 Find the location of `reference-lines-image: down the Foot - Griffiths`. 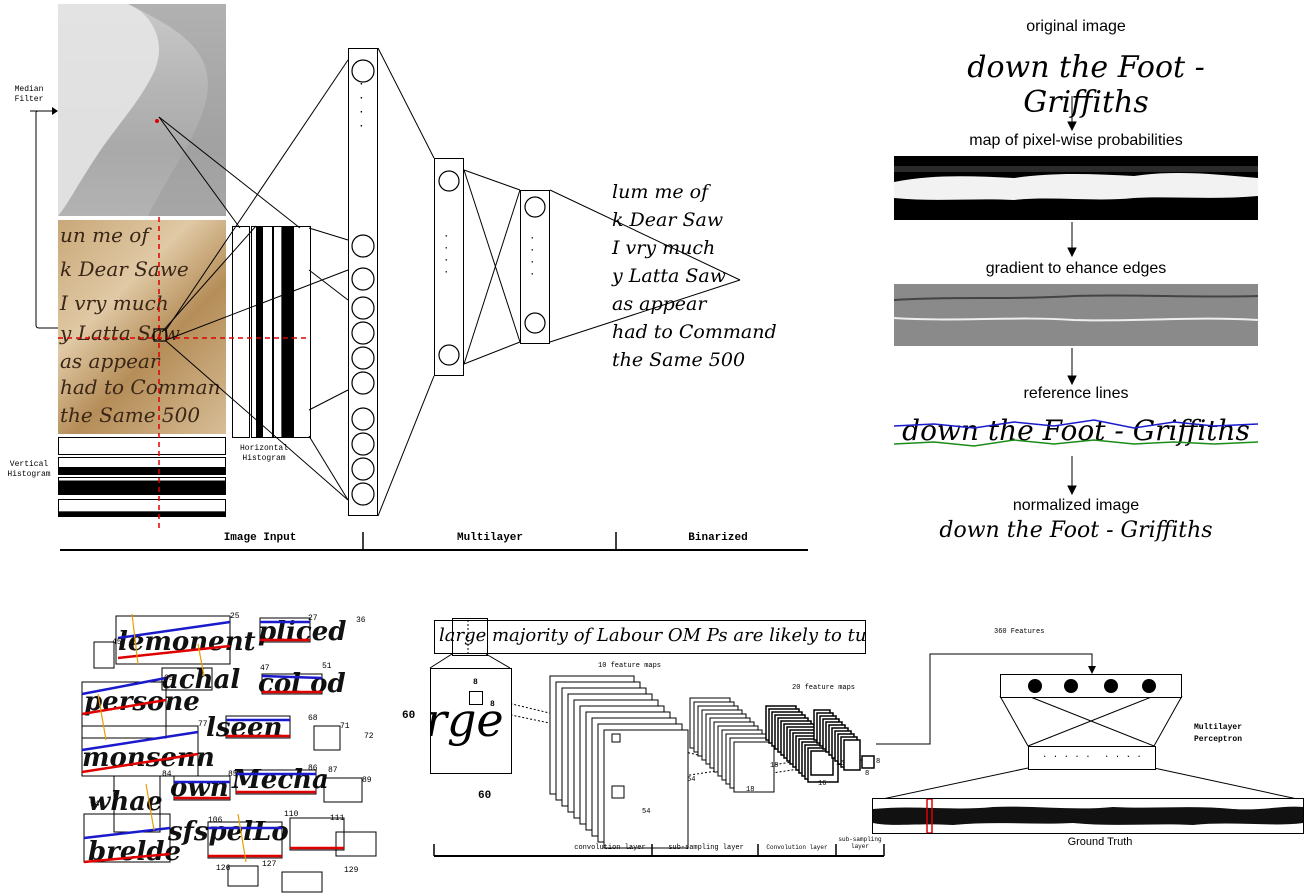

reference-lines-image: down the Foot - Griffiths is located at coordinates (1076, 434).